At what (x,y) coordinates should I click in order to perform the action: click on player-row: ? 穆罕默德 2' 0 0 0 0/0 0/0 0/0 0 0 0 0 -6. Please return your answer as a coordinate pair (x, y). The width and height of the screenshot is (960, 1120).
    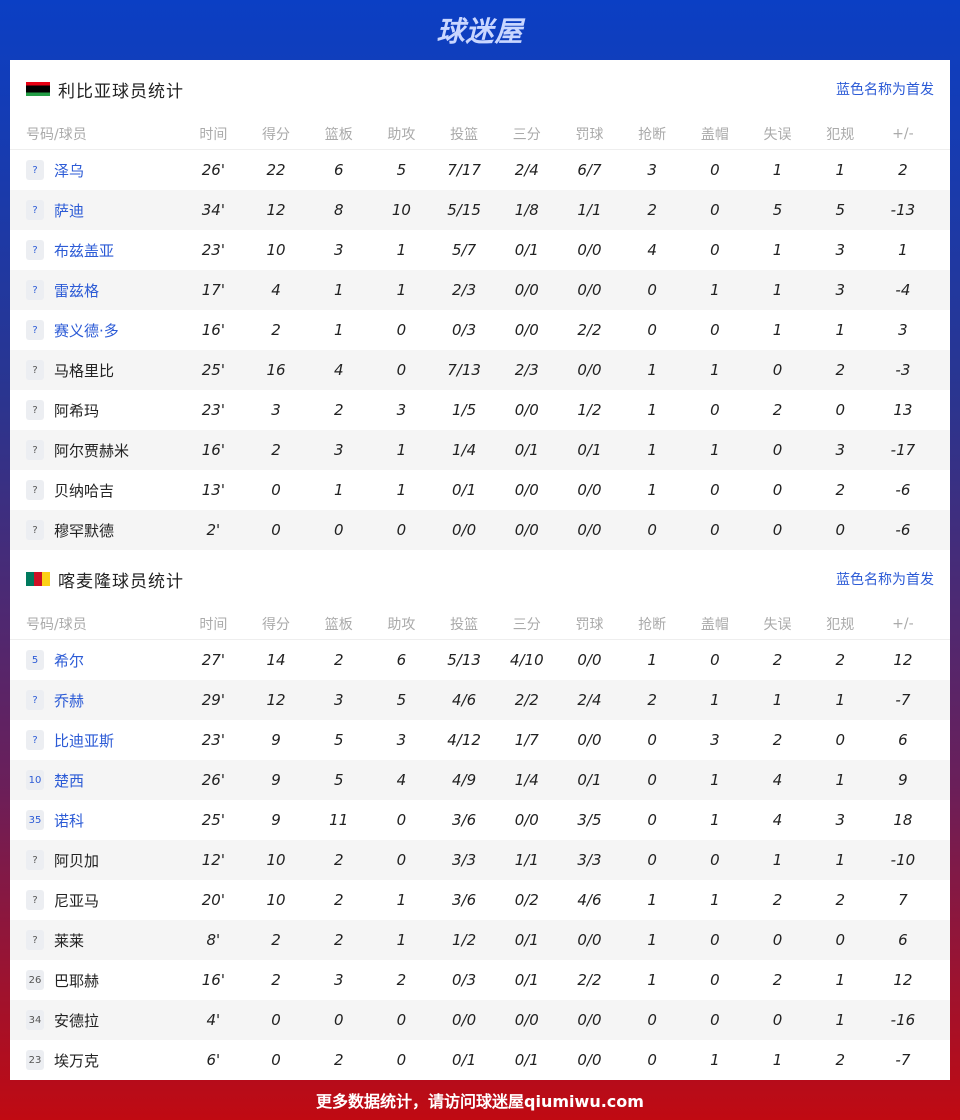
    Looking at the image, I should click on (480, 530).